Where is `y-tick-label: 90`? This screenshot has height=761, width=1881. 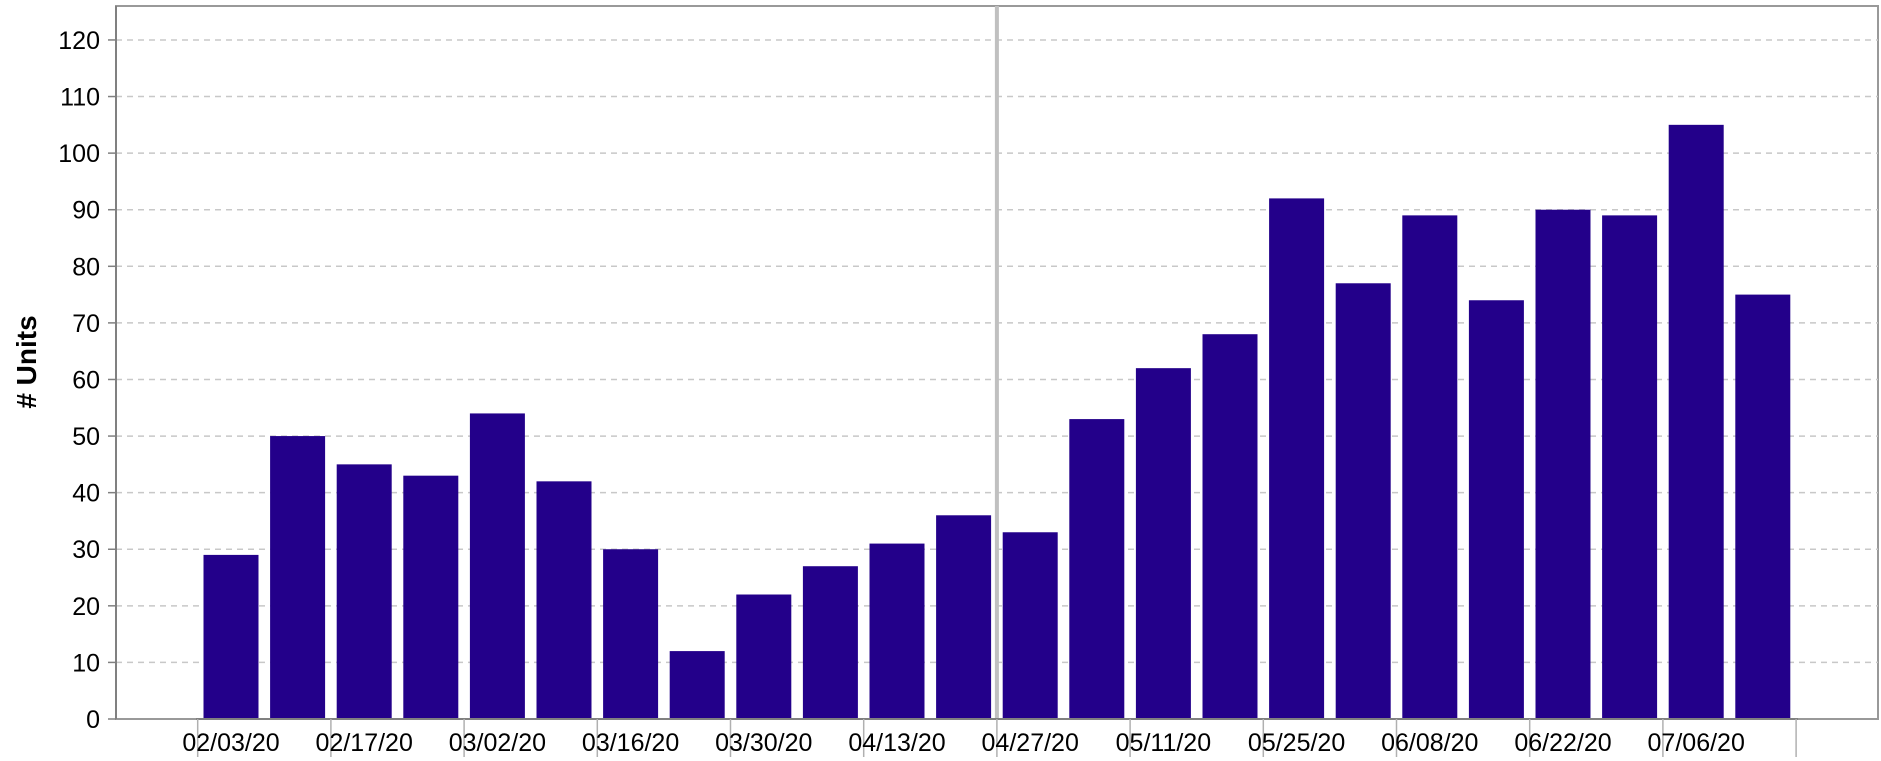
y-tick-label: 90 is located at coordinates (86, 211).